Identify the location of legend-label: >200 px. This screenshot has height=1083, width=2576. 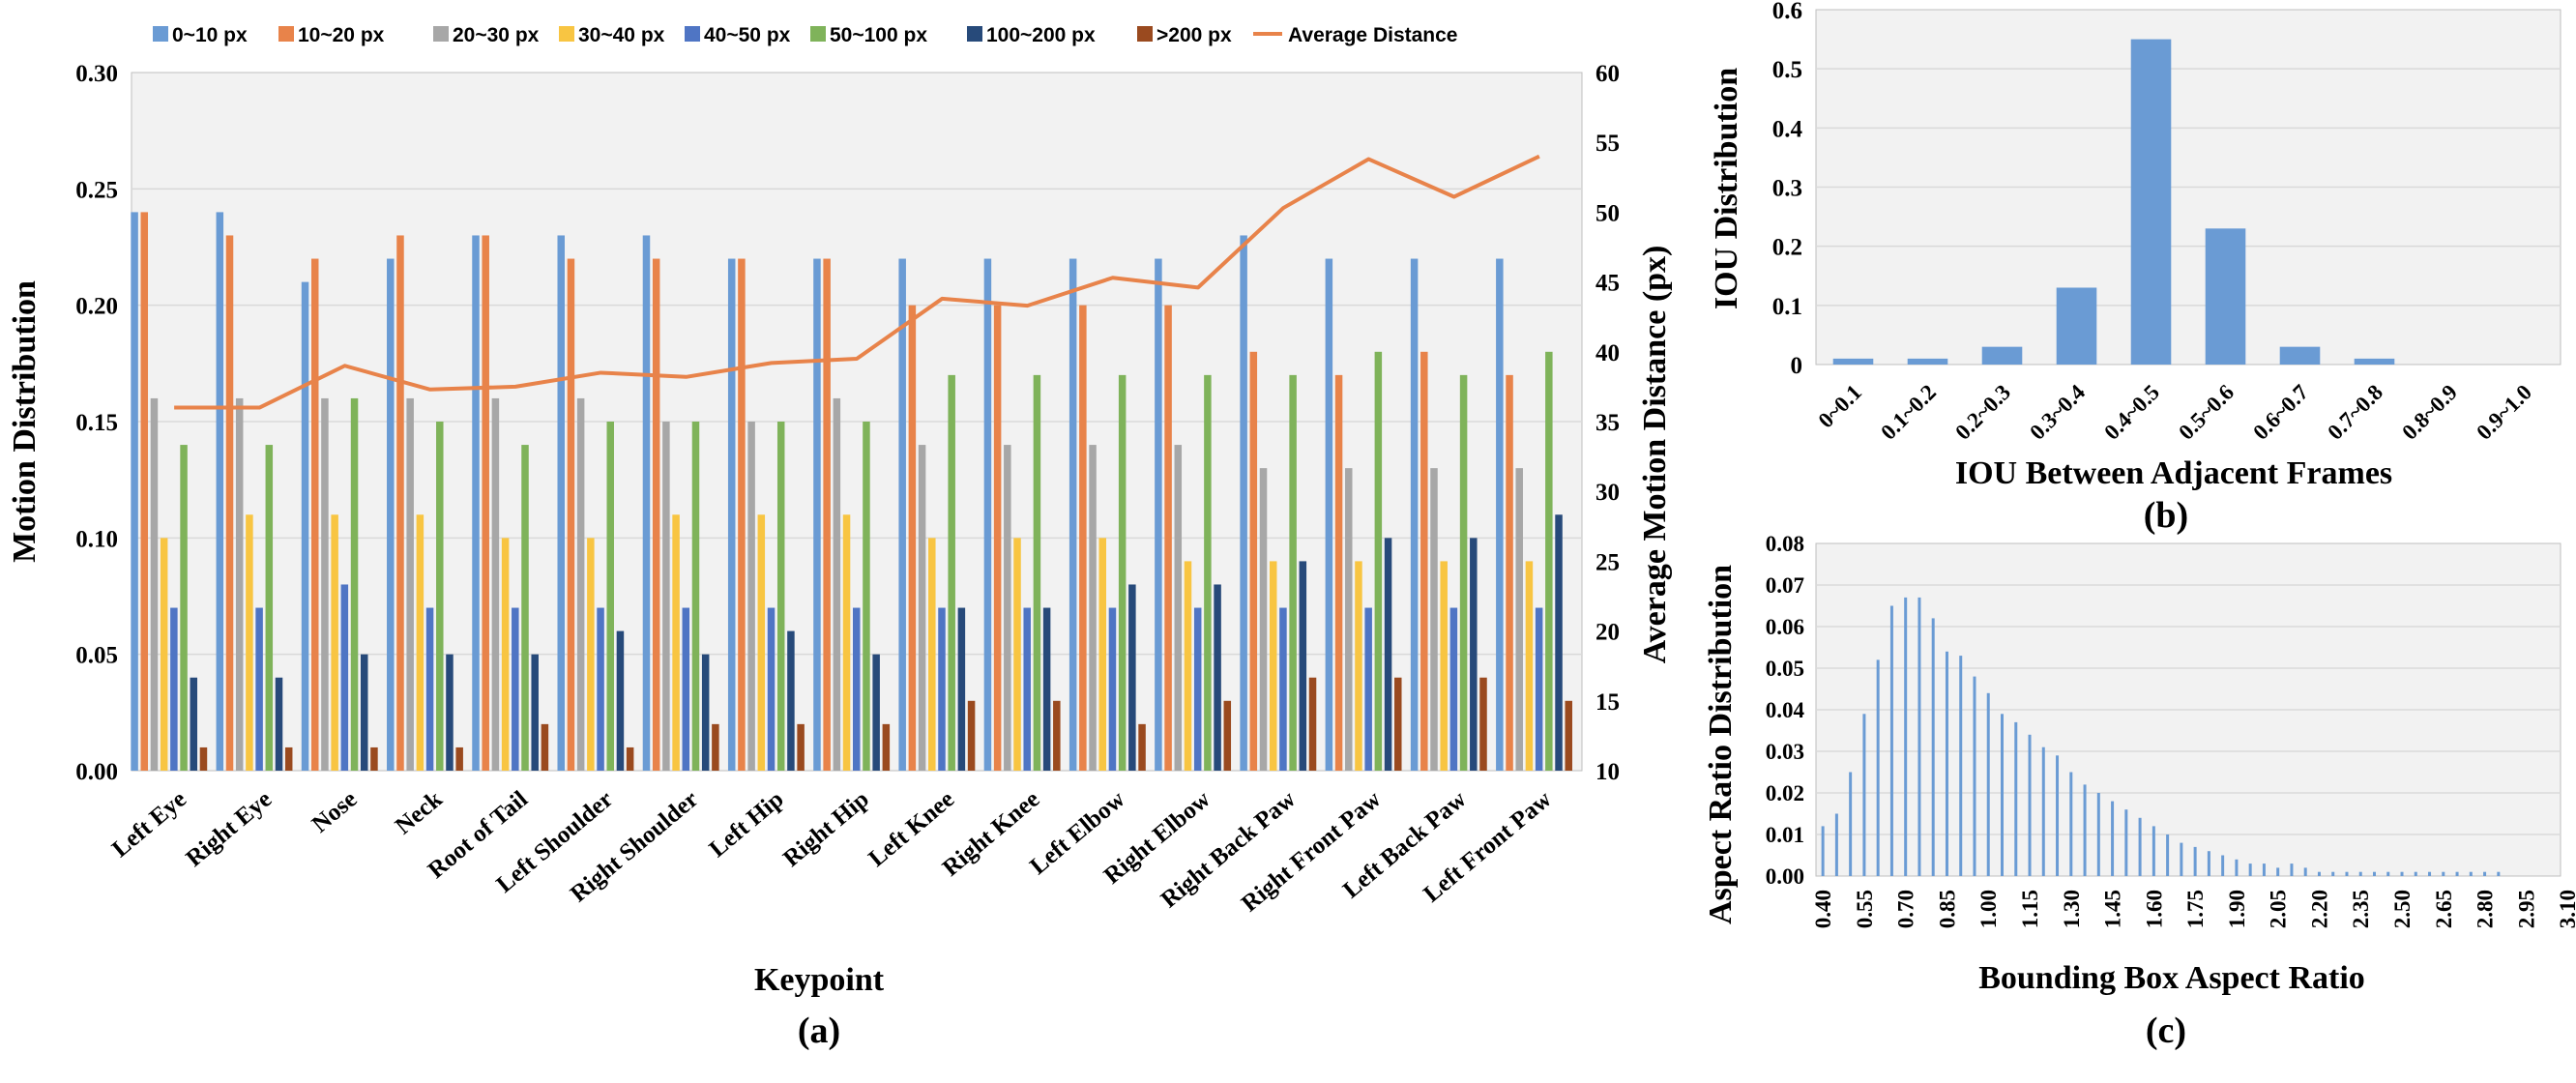
(1194, 35).